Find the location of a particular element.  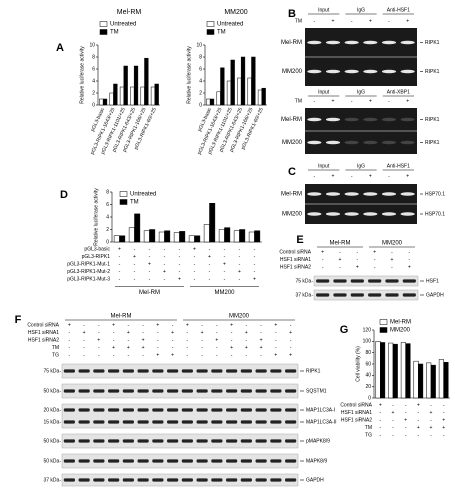

y-axis-label: Relative luciferase activity is located at coordinates (96, 217).